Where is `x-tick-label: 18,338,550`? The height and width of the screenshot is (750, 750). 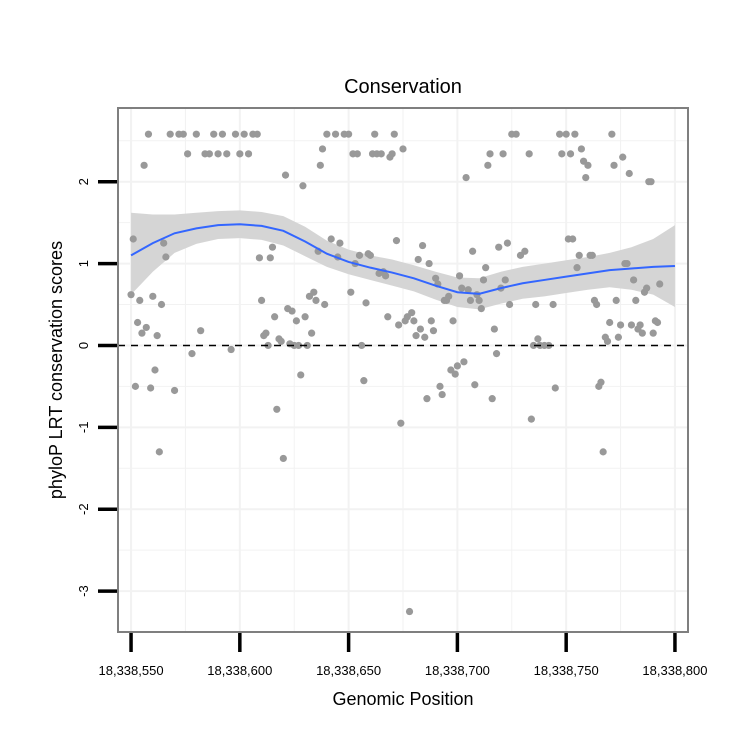
x-tick-label: 18,338,550 is located at coordinates (131, 670).